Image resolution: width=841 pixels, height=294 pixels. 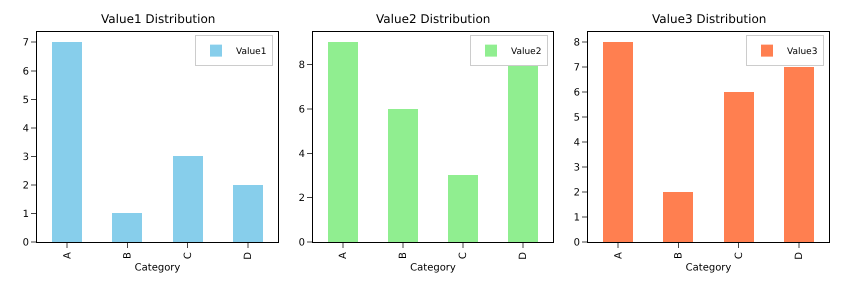 What do you see at coordinates (433, 19) in the screenshot?
I see `chart-title: Value2 Distribution` at bounding box center [433, 19].